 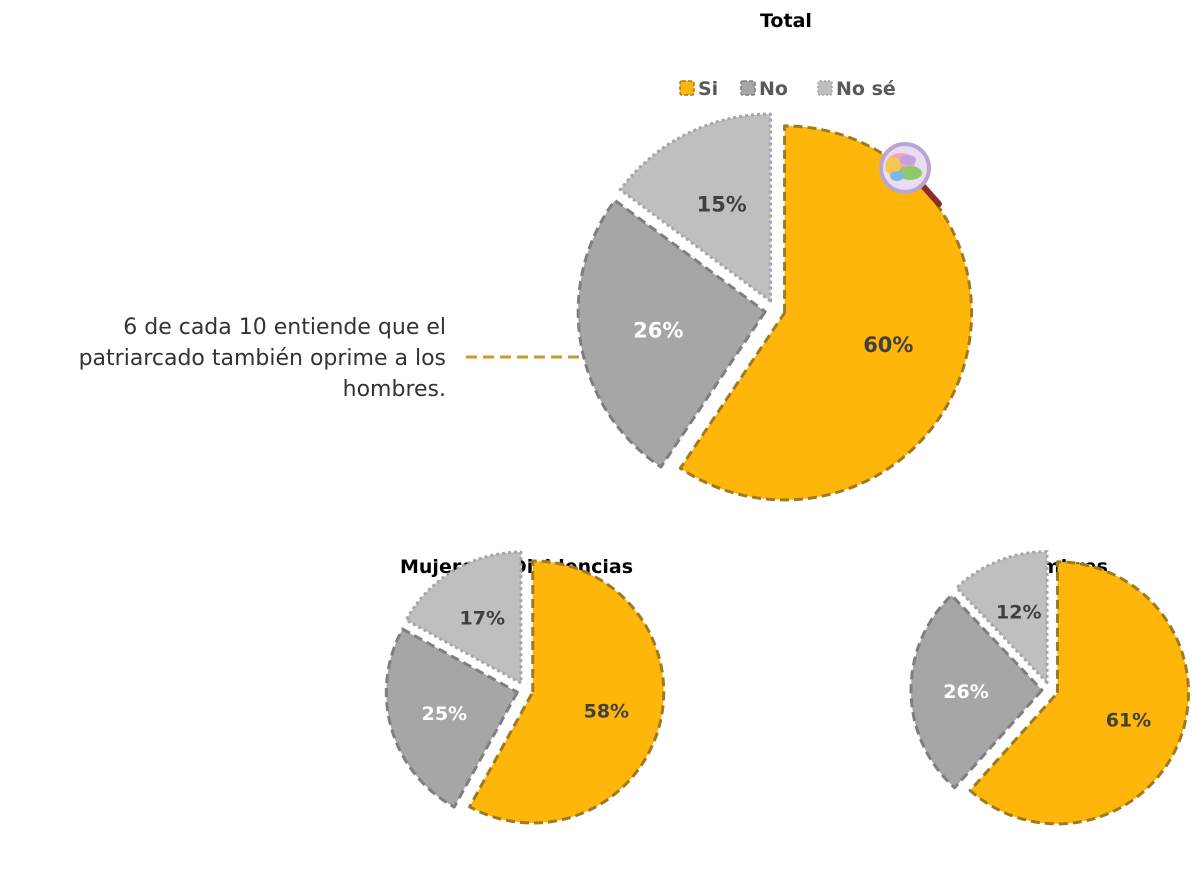 What do you see at coordinates (606, 712) in the screenshot?
I see `data-label-si: 58%` at bounding box center [606, 712].